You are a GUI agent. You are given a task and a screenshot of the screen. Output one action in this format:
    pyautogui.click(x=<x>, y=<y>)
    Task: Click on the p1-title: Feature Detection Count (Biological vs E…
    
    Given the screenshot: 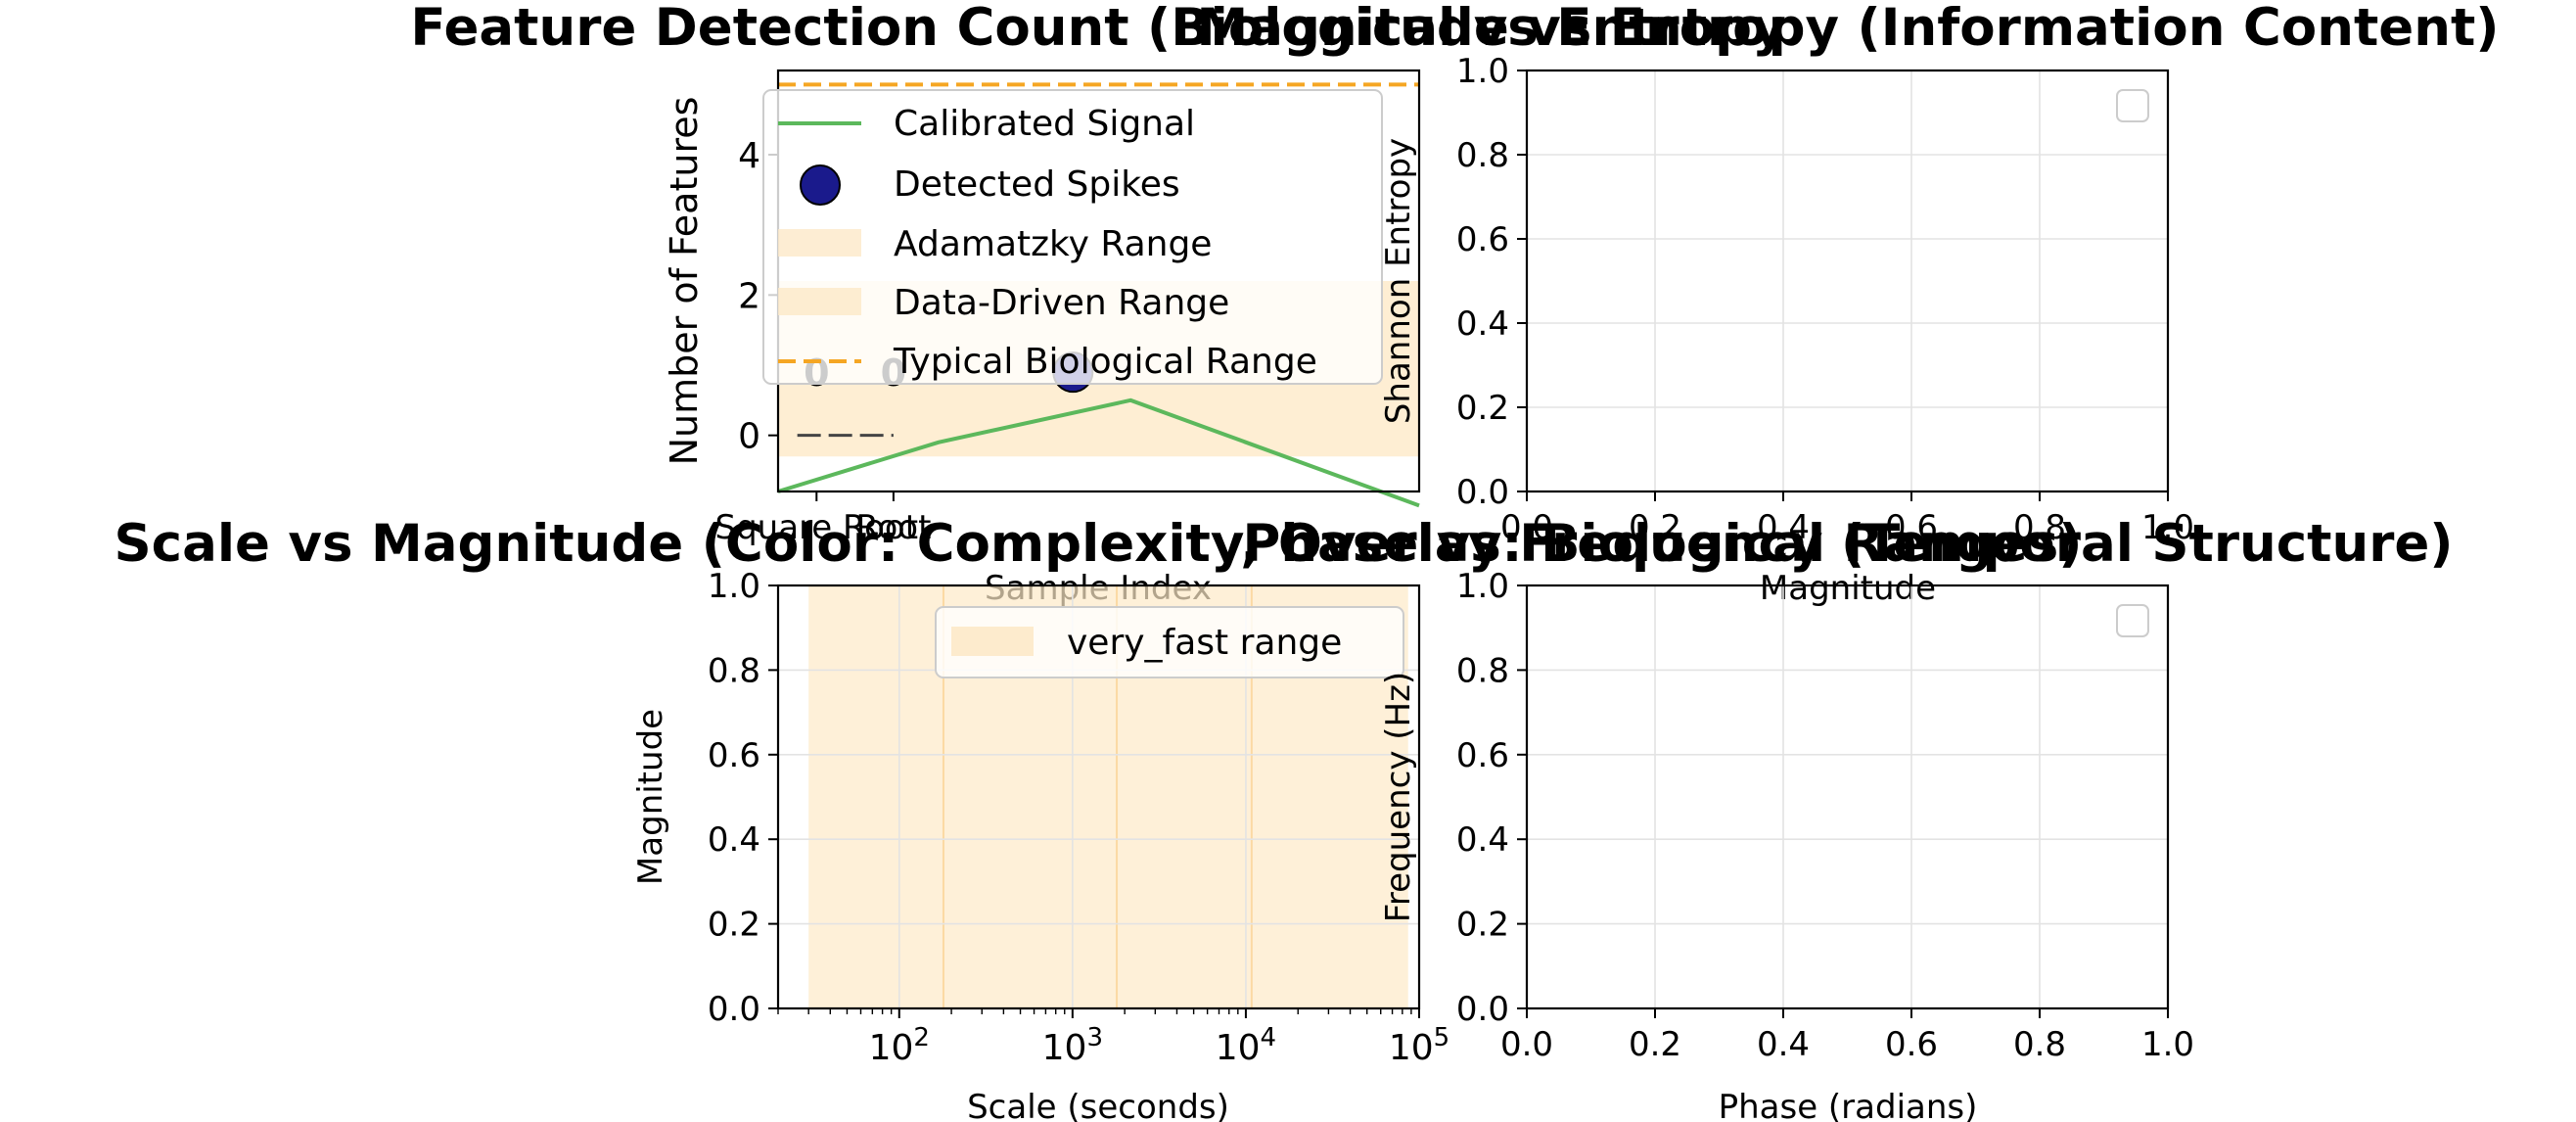 What is the action you would take?
    pyautogui.click(x=1097, y=29)
    